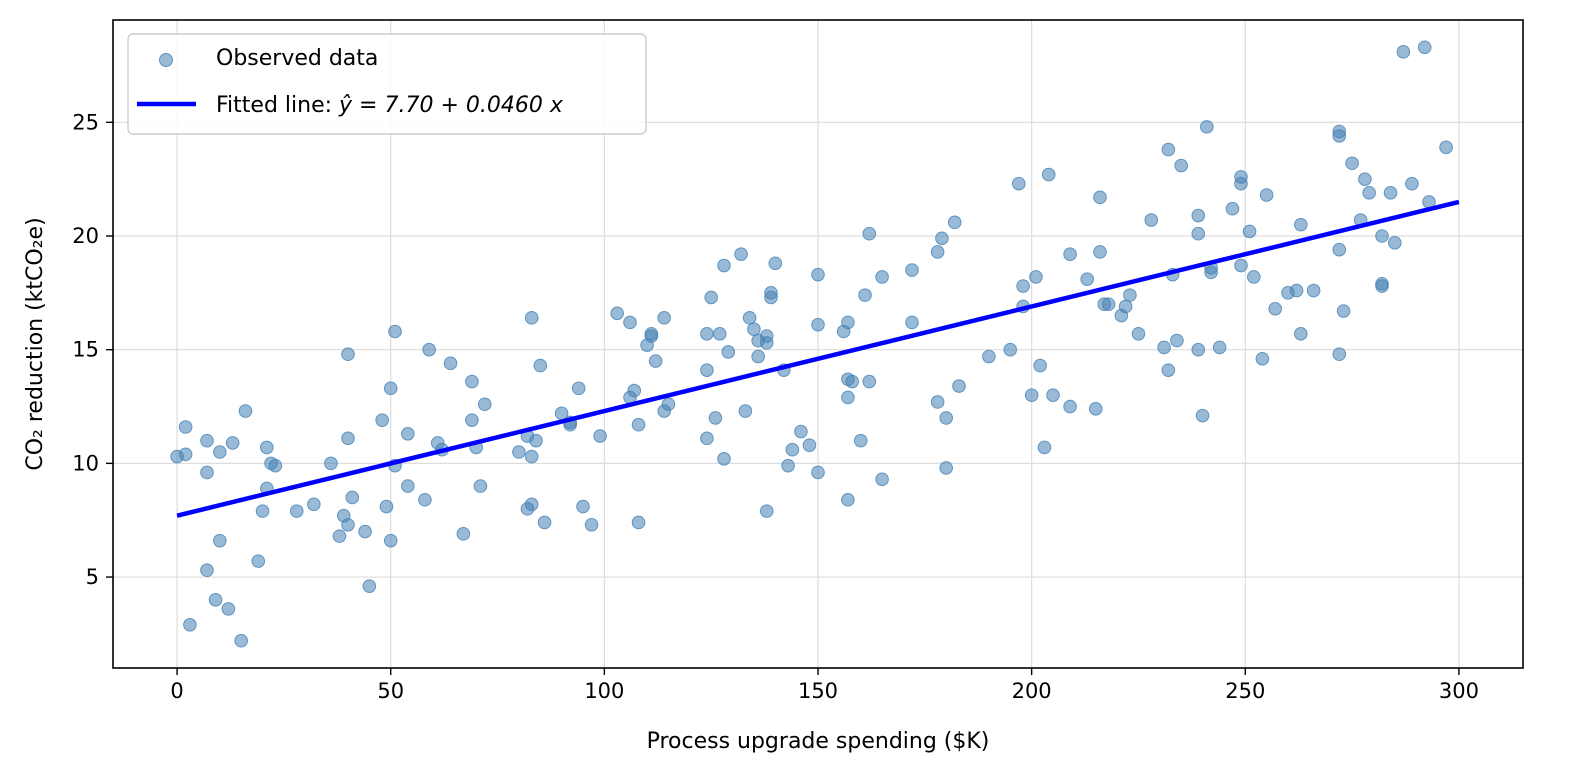  I want to click on legend-box, so click(387, 84).